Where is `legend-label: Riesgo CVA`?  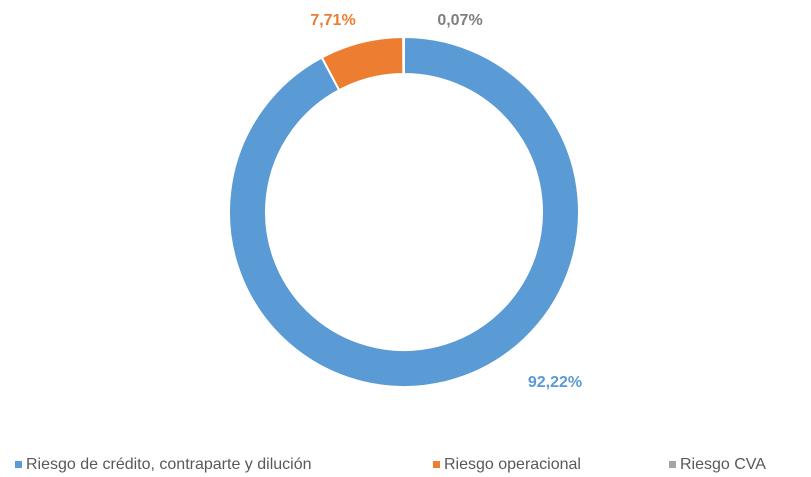 legend-label: Riesgo CVA is located at coordinates (723, 464).